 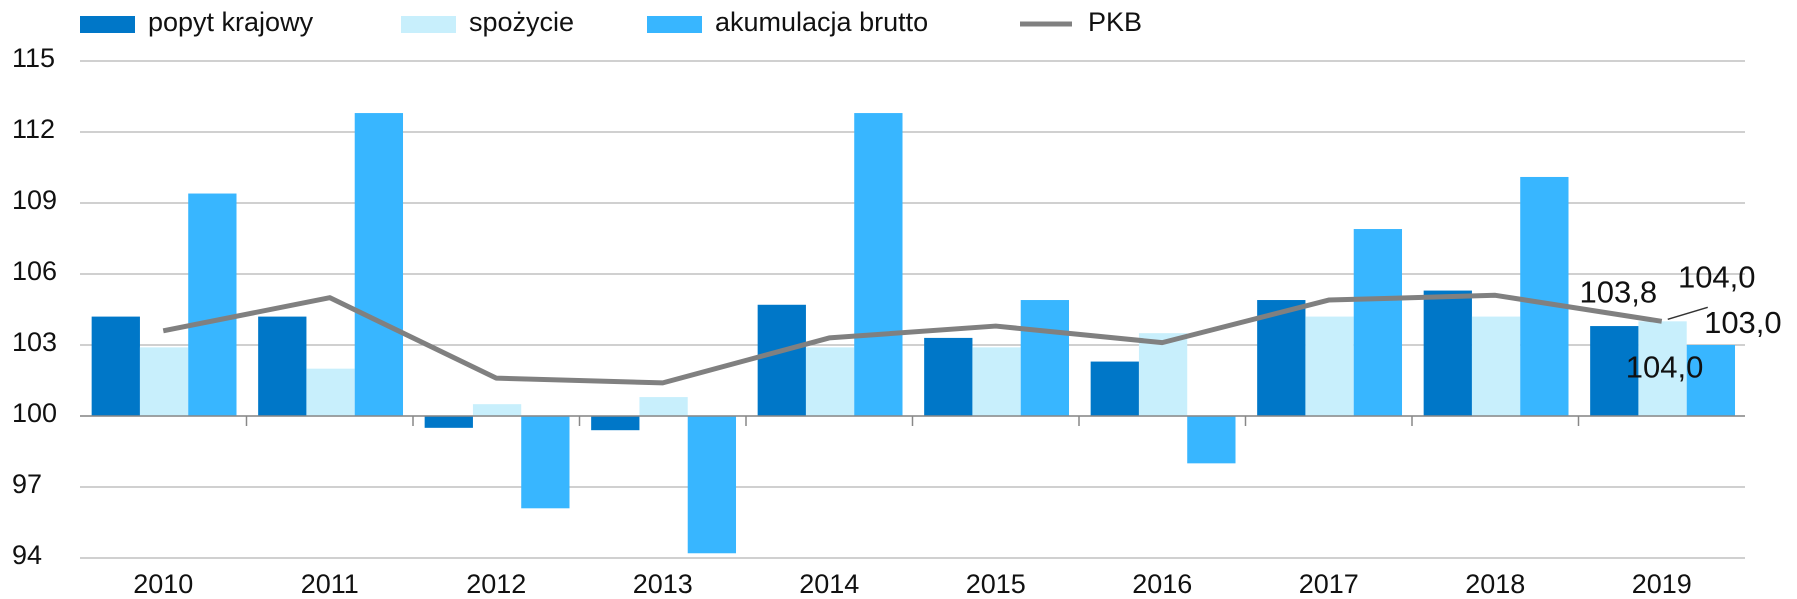 What do you see at coordinates (1662, 584) in the screenshot?
I see `x-tick-label: 2019` at bounding box center [1662, 584].